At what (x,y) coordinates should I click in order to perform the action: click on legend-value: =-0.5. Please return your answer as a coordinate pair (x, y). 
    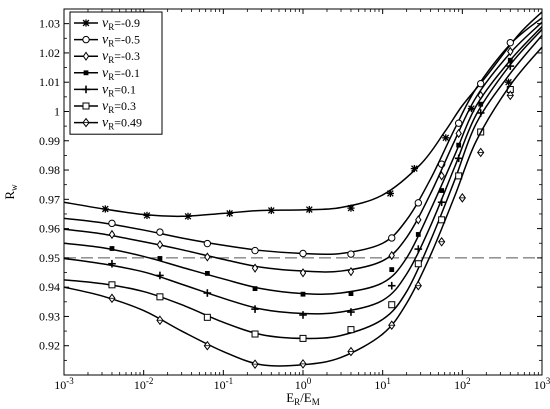
    Looking at the image, I should click on (127, 40).